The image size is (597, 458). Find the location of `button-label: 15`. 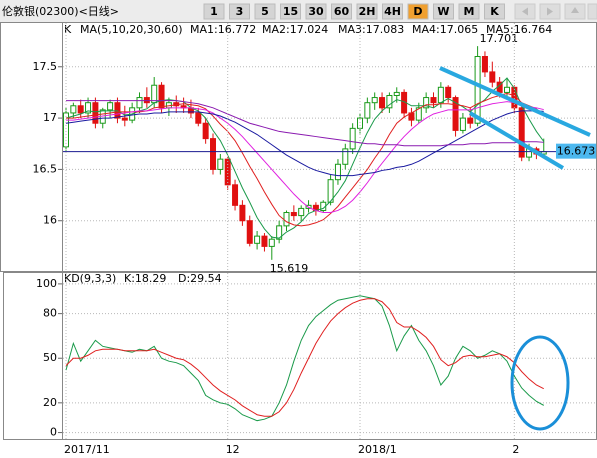

button-label: 15 is located at coordinates (290, 11).